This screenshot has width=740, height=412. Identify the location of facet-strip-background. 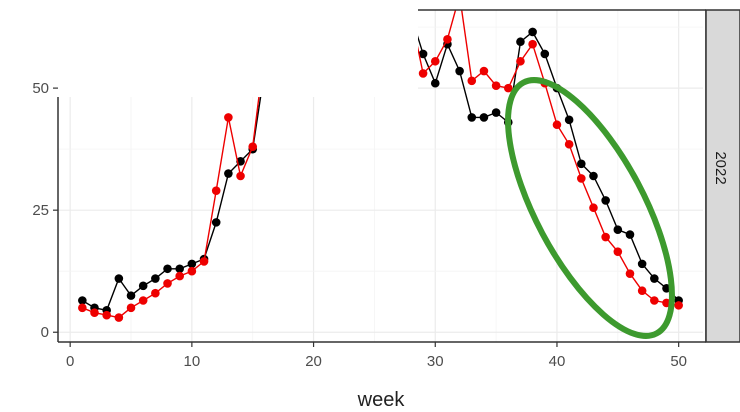
(722, 176).